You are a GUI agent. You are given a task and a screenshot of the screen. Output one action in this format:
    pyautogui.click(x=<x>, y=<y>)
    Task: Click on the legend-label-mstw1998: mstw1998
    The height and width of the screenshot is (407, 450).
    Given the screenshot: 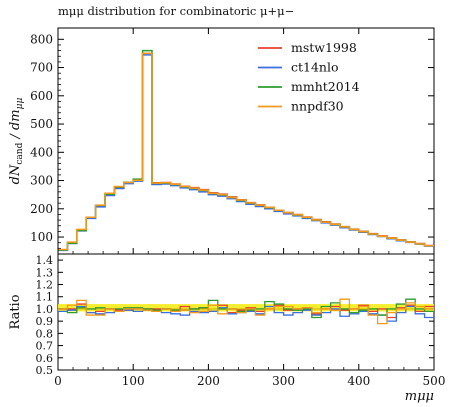 What is the action you would take?
    pyautogui.click(x=324, y=47)
    